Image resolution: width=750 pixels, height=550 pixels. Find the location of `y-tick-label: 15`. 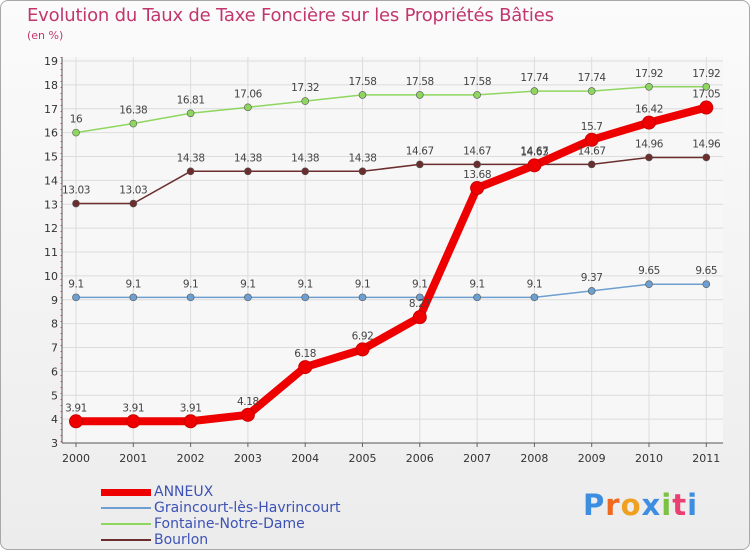

y-tick-label: 15 is located at coordinates (51, 157).